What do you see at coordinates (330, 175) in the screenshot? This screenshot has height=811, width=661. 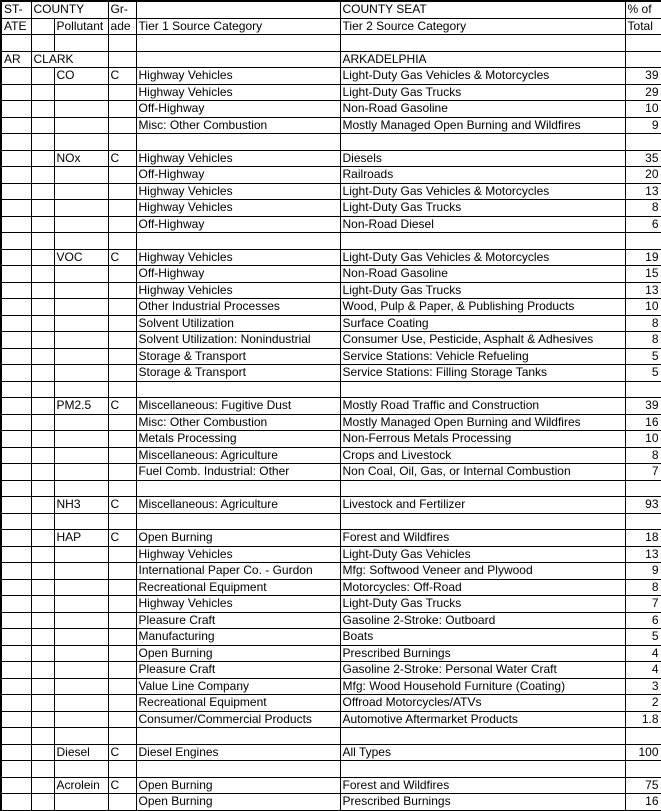 I see `table-row: Off-Highway Railroads 20` at bounding box center [330, 175].